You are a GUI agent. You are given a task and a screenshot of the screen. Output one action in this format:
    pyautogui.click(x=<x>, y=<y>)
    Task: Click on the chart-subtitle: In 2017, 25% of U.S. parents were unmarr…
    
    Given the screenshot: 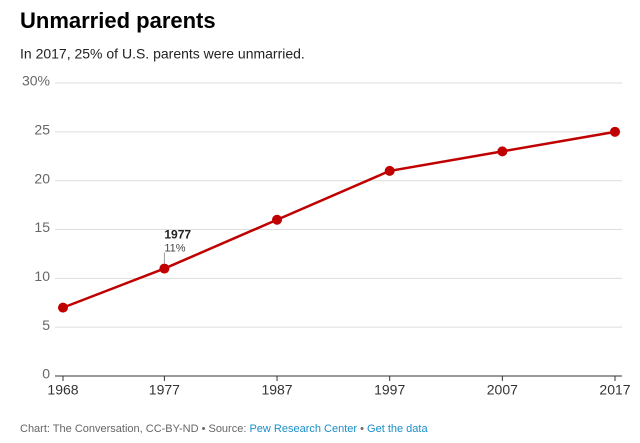 What is the action you would take?
    pyautogui.click(x=162, y=54)
    